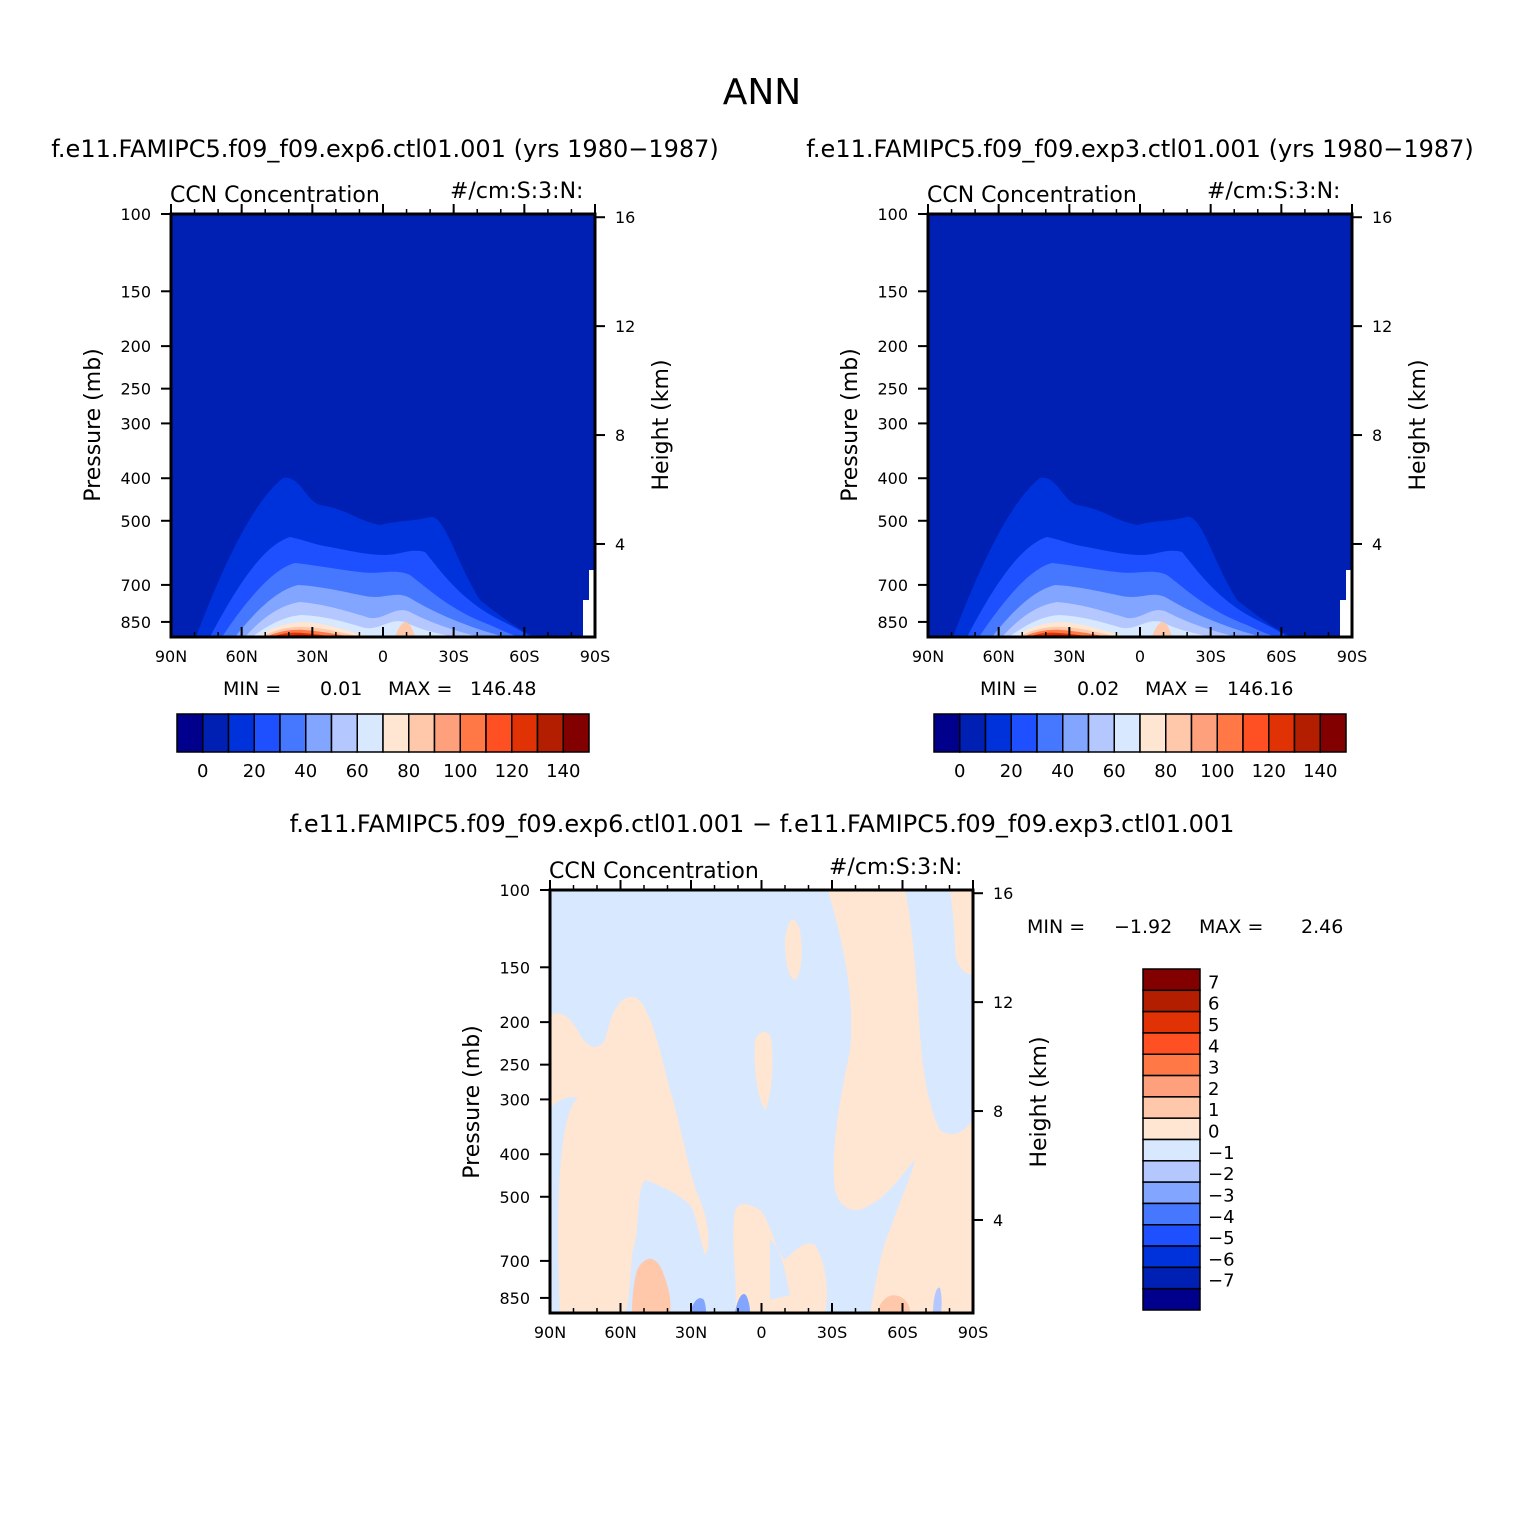  I want to click on colorbar-label: 140, so click(1320, 771).